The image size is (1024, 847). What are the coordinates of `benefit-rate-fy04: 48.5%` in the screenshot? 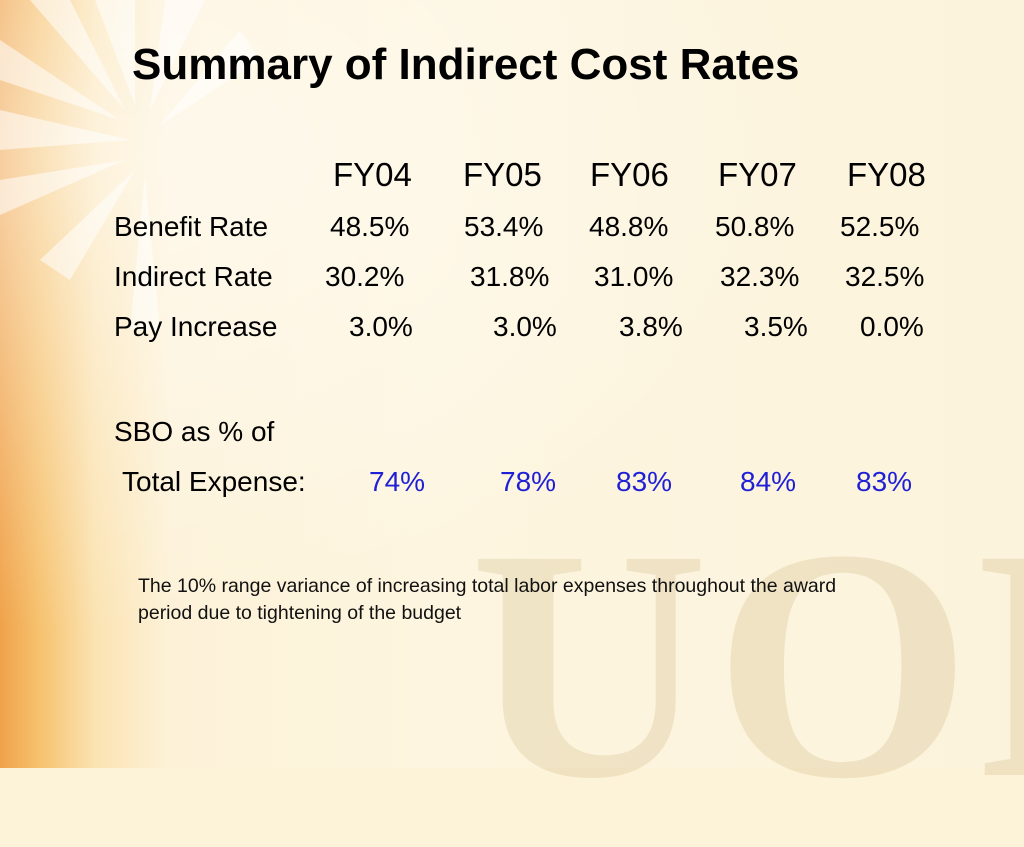 It's located at (370, 226).